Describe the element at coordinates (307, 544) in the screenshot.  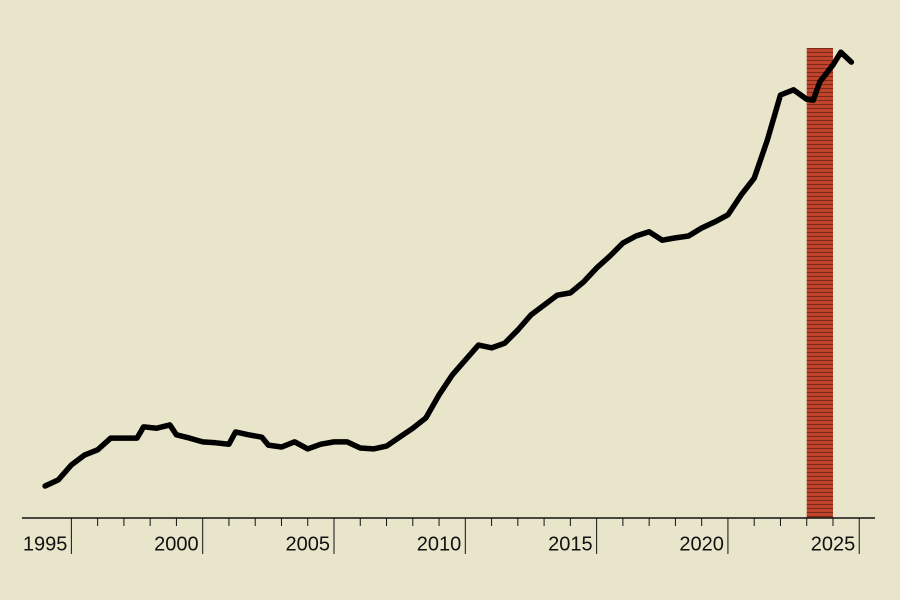
I see `x-tick-label: 2005` at that location.